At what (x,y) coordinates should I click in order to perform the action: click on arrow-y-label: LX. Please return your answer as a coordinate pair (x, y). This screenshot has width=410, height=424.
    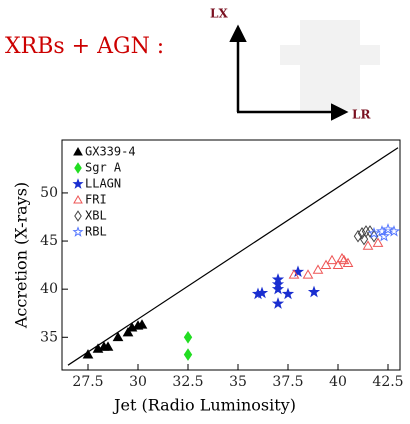
    Looking at the image, I should click on (219, 14).